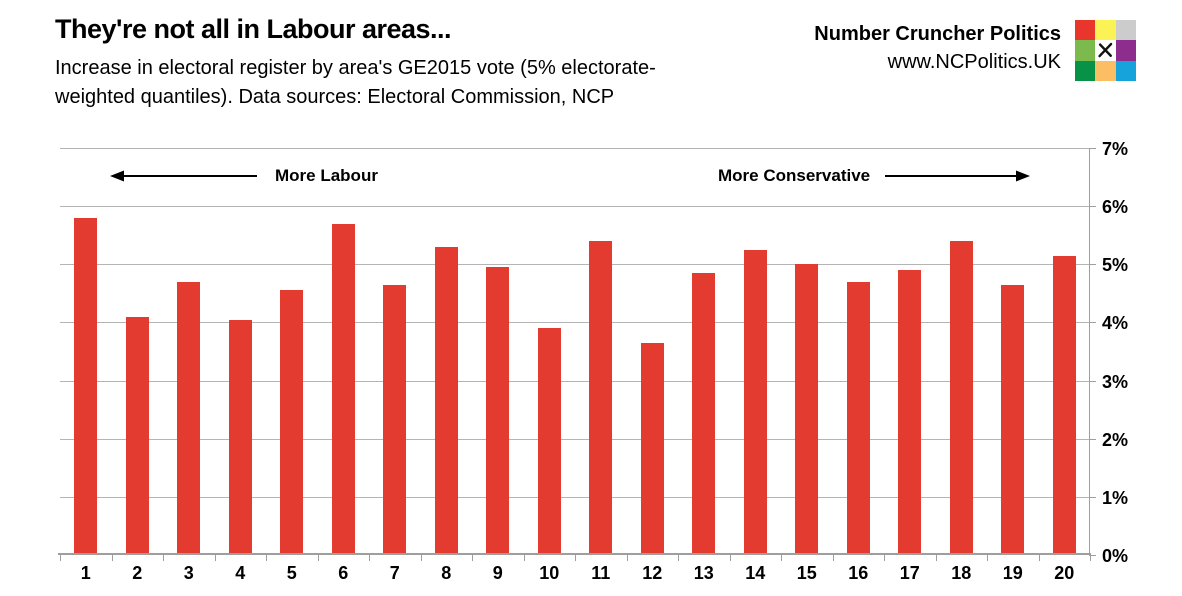 The image size is (1182, 596). I want to click on y-tick-label-4pct: 4%, so click(1115, 323).